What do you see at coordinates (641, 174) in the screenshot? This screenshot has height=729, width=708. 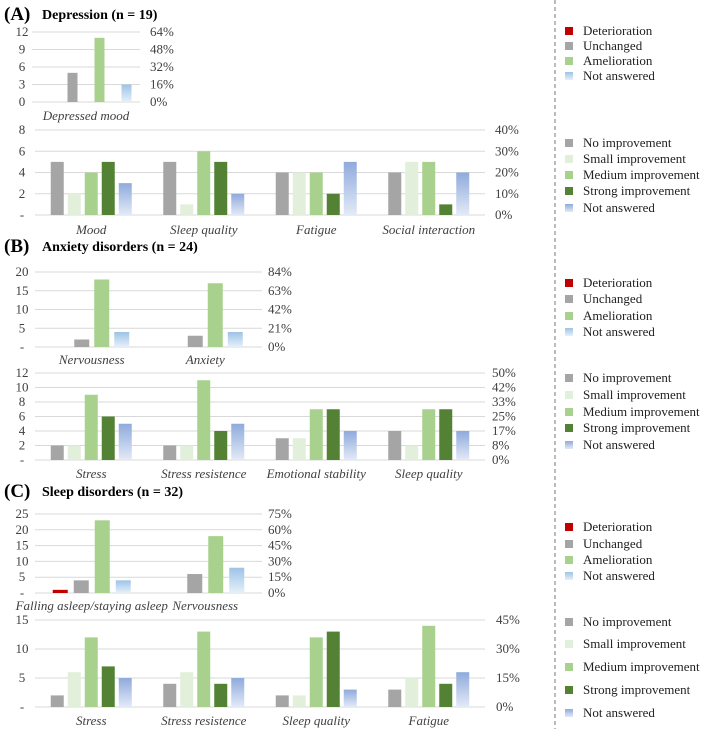 I see `legend-label: Medium improvement` at bounding box center [641, 174].